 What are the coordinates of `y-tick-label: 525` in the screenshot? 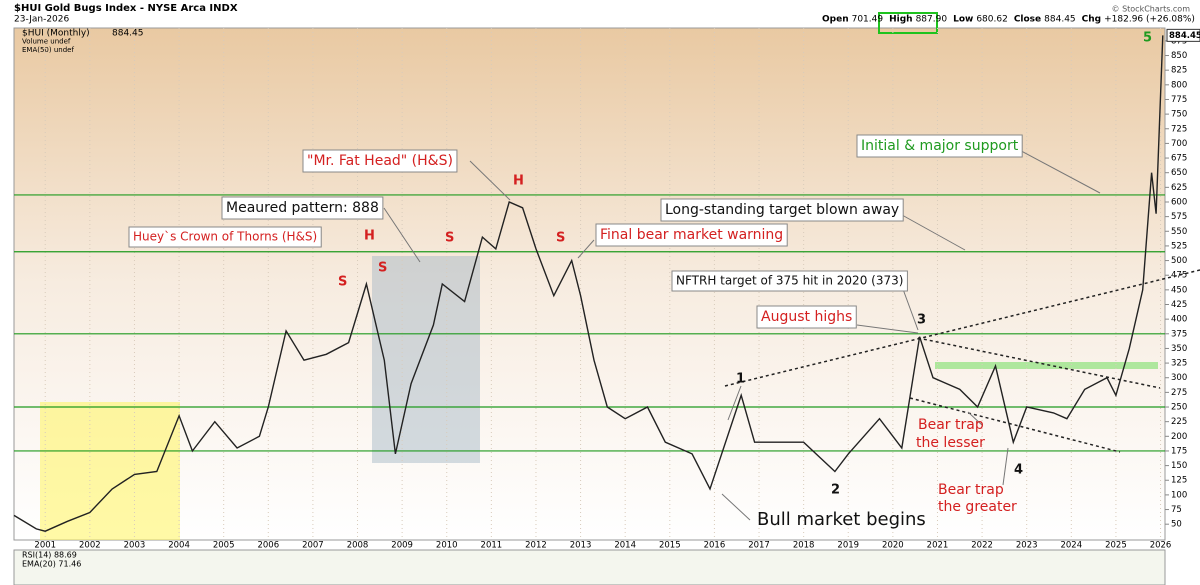 It's located at (1179, 246).